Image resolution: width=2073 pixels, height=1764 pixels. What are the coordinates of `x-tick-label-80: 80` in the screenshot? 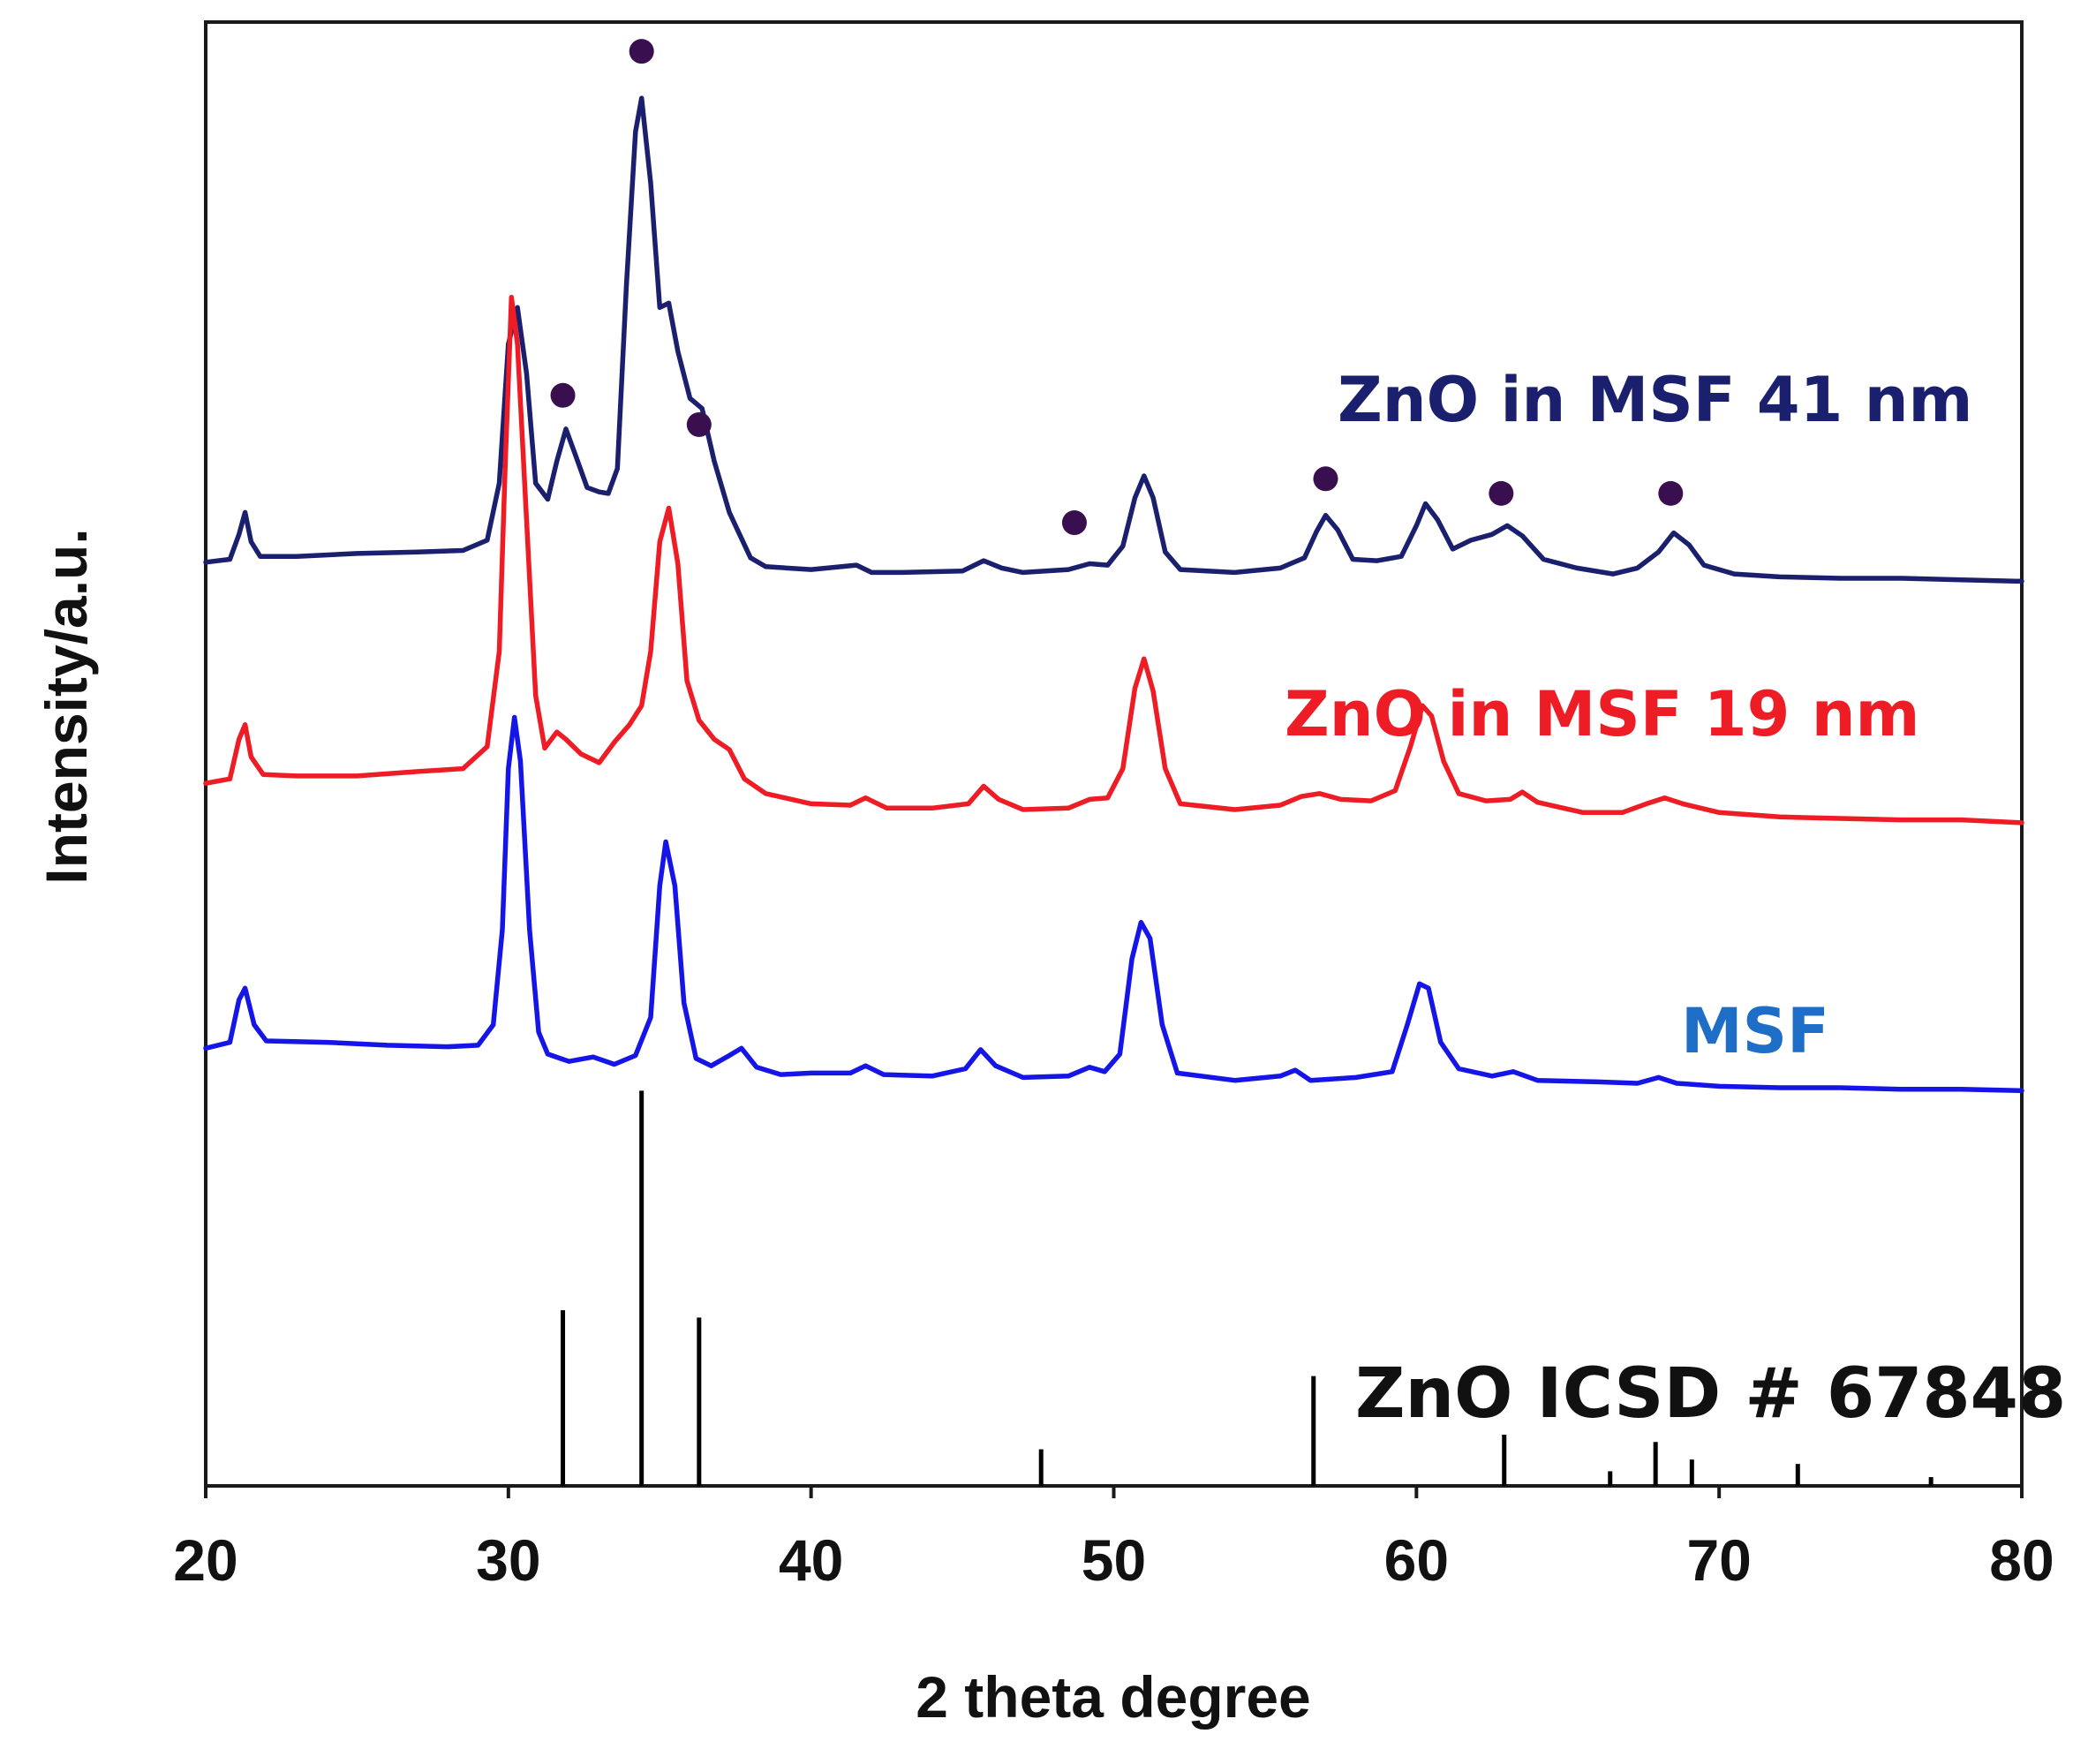 It's located at (2021, 1560).